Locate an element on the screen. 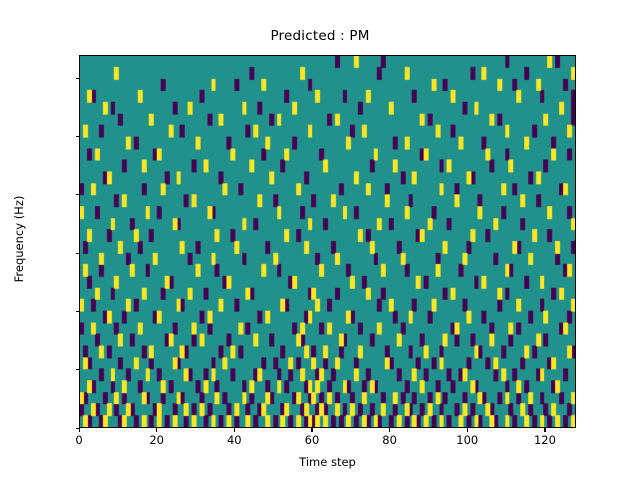  x-tick-label: 80 is located at coordinates (389, 440).